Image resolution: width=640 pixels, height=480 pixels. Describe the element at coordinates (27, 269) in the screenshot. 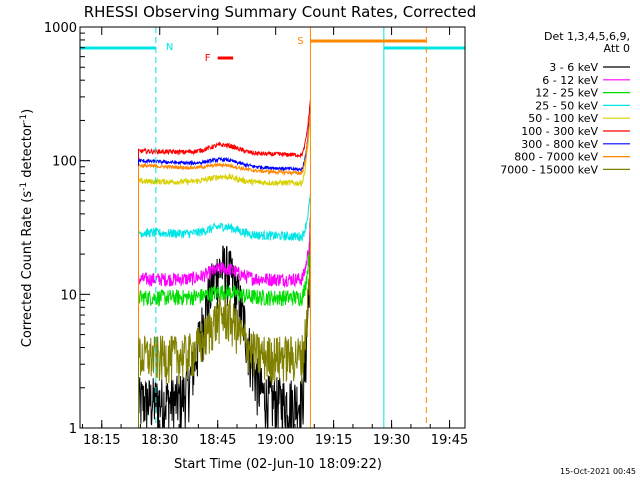

I see `ylabel-main: Corrected Count Rate (s` at that location.